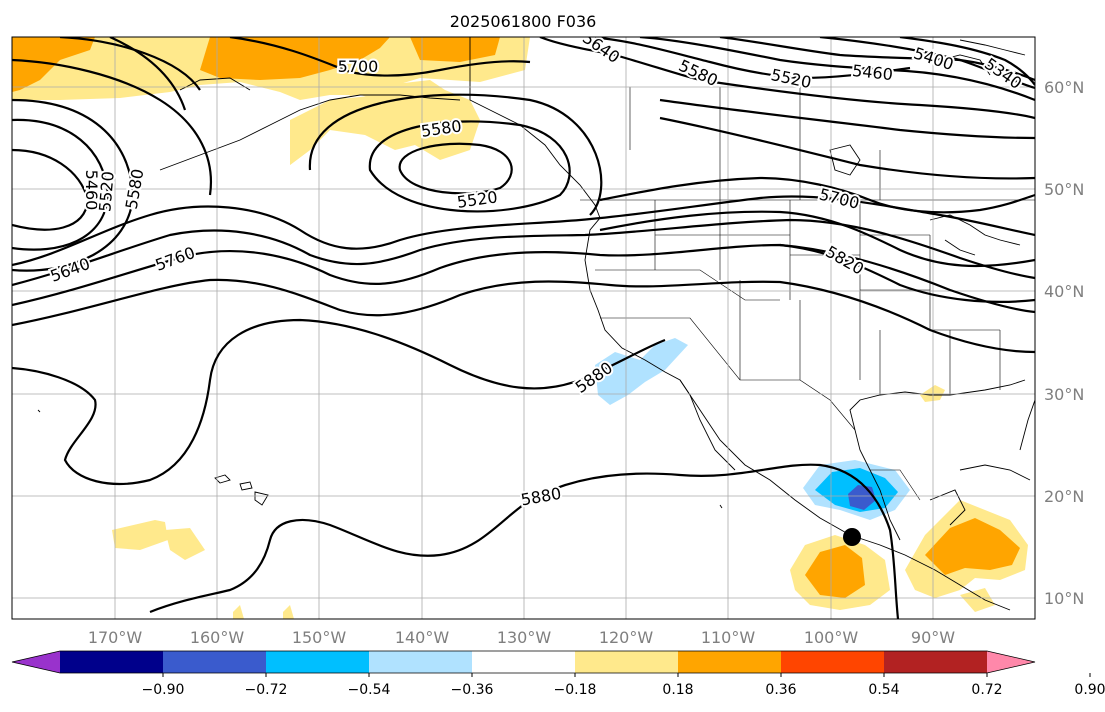 The width and height of the screenshot is (1105, 712). What do you see at coordinates (831, 637) in the screenshot?
I see `lon-label: 100°W` at bounding box center [831, 637].